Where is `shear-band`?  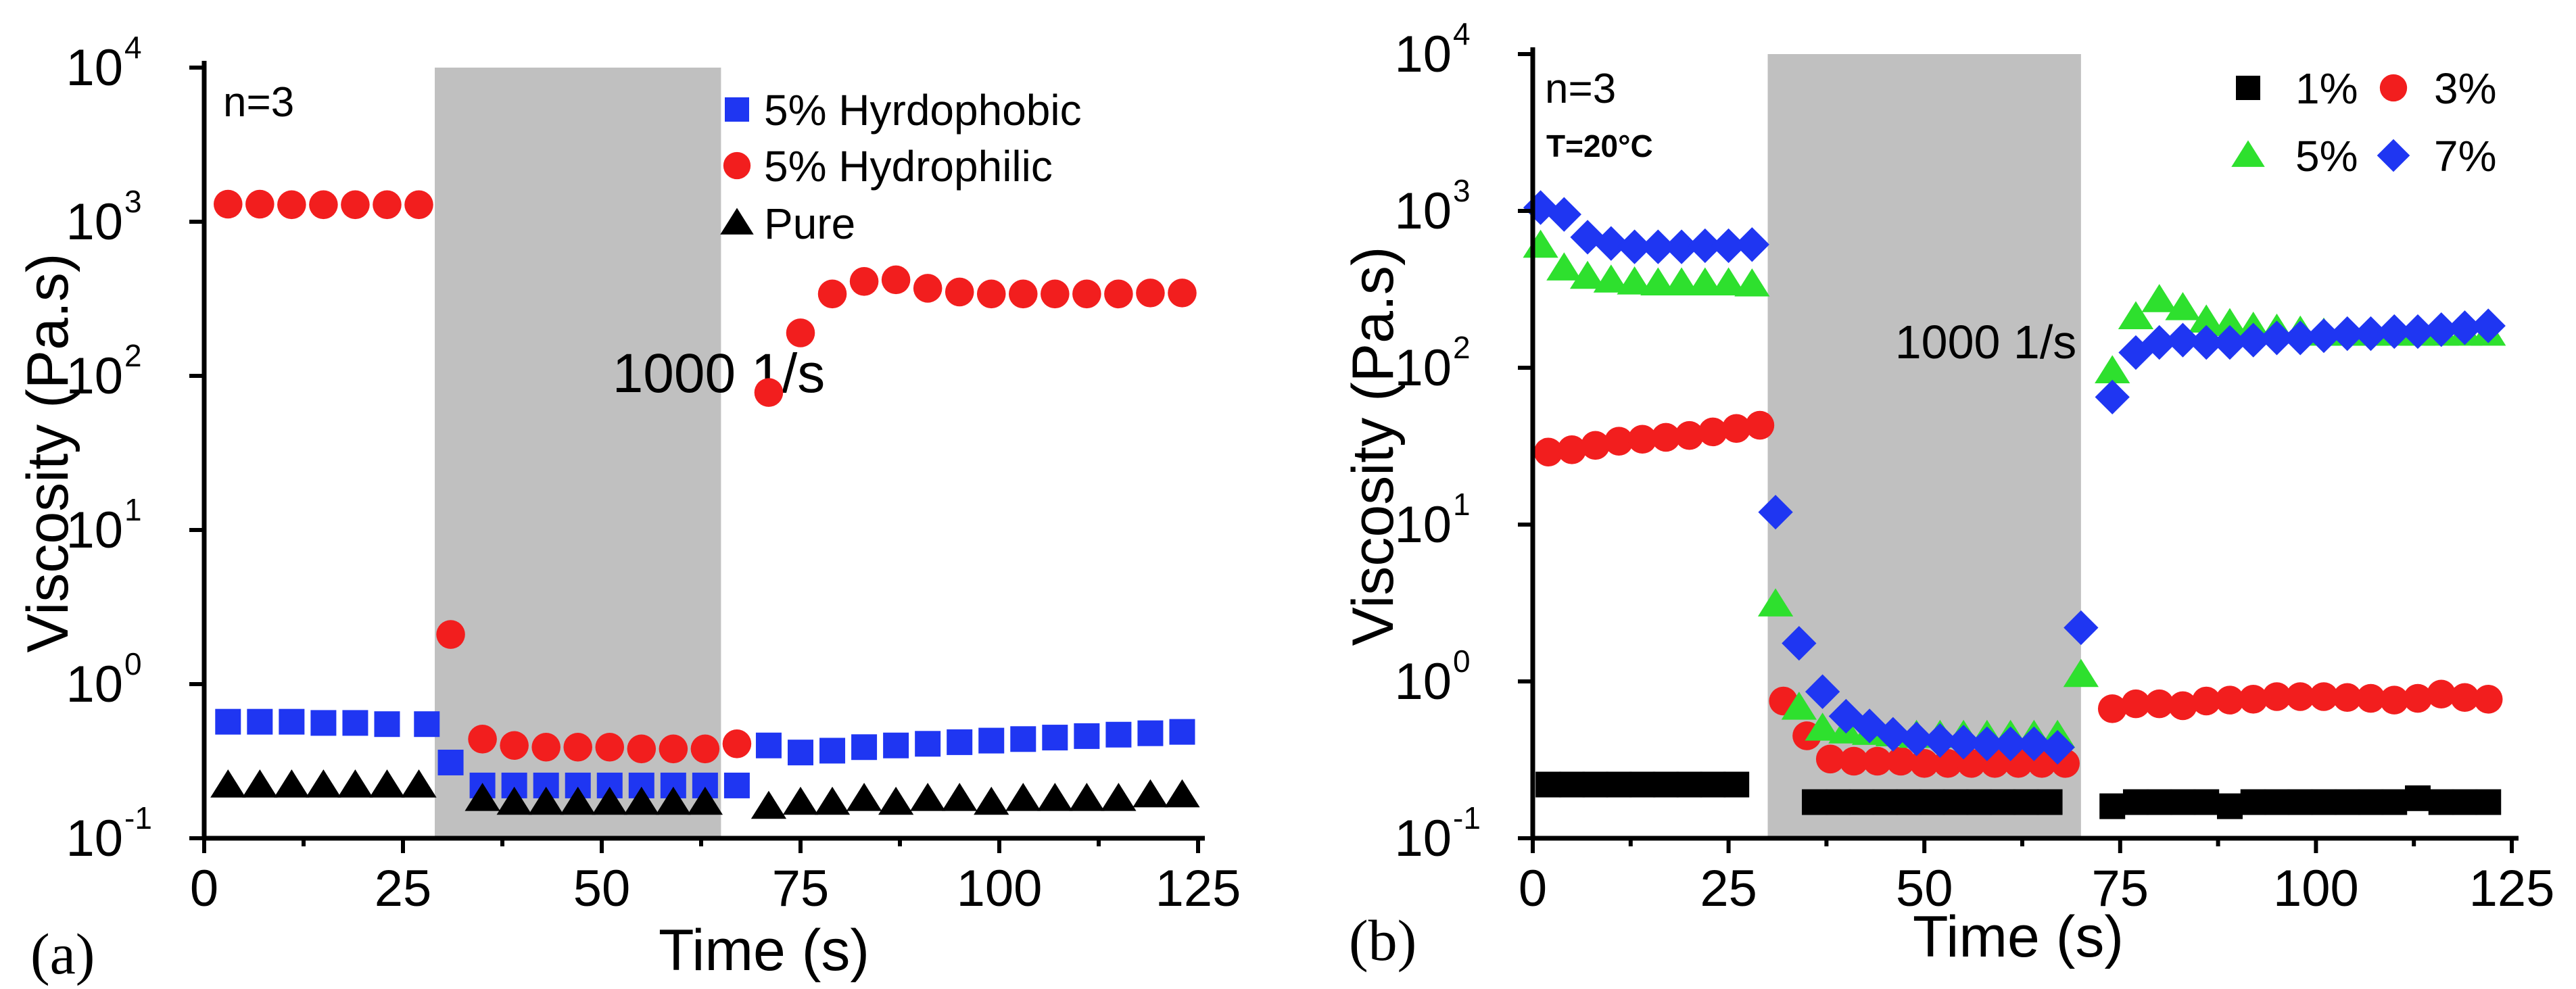 shear-band is located at coordinates (578, 453).